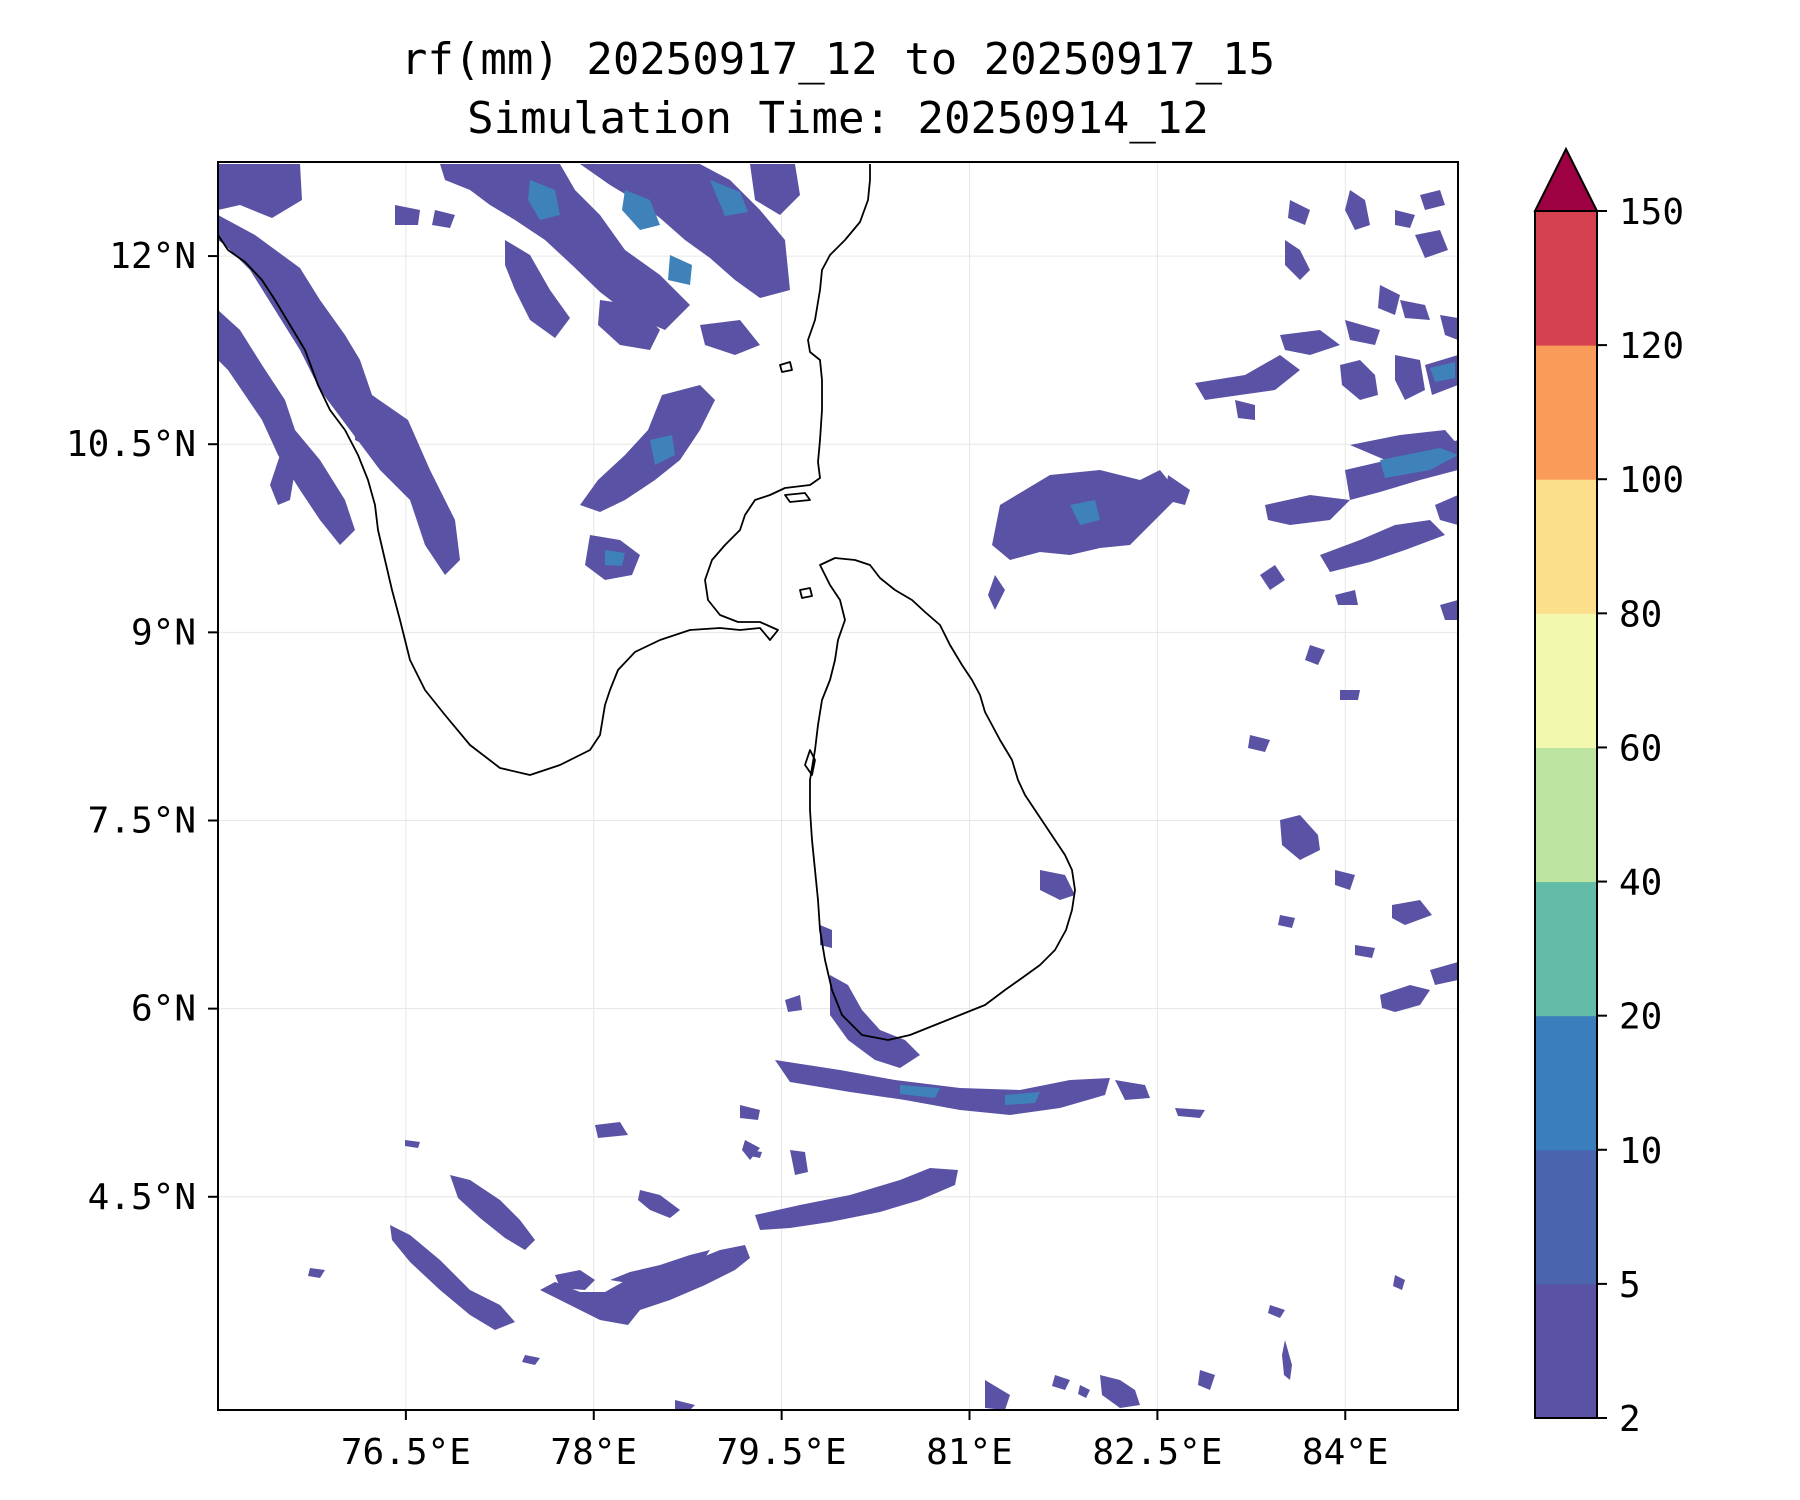 This screenshot has width=1800, height=1500. I want to click on coastline-island, so click(806, 593).